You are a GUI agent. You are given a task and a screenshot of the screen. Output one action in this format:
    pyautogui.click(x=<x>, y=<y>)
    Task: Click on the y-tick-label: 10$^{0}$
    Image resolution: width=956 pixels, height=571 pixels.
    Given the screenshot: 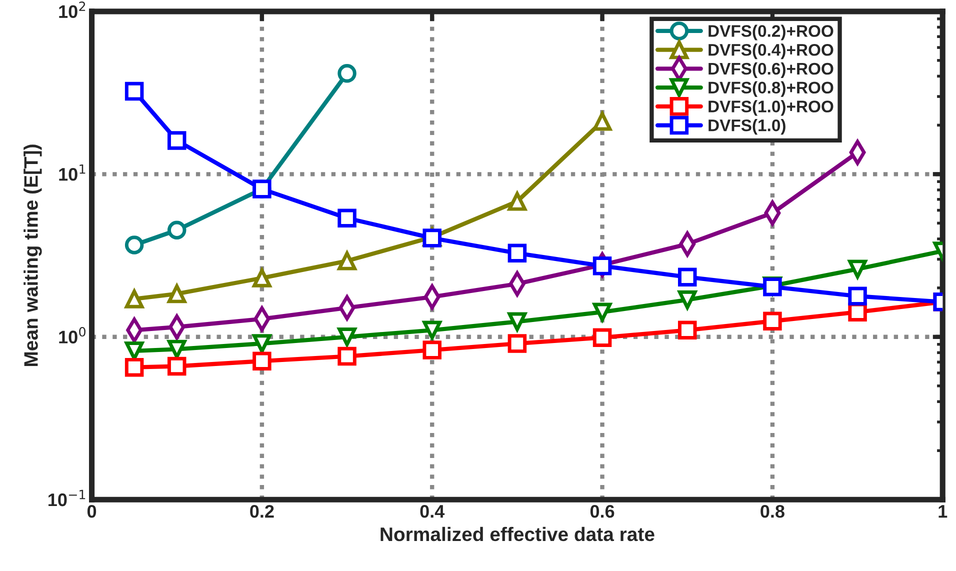 What is the action you would take?
    pyautogui.click(x=72, y=335)
    